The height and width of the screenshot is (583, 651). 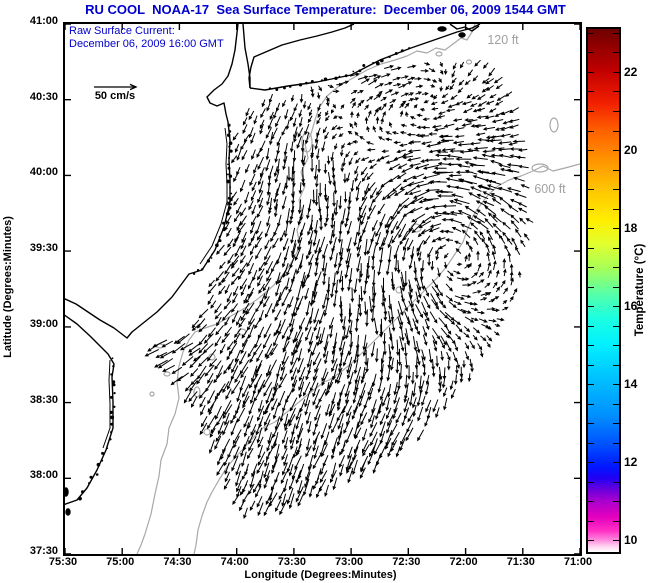 I want to click on x-tick-label: 71:30, so click(x=520, y=562).